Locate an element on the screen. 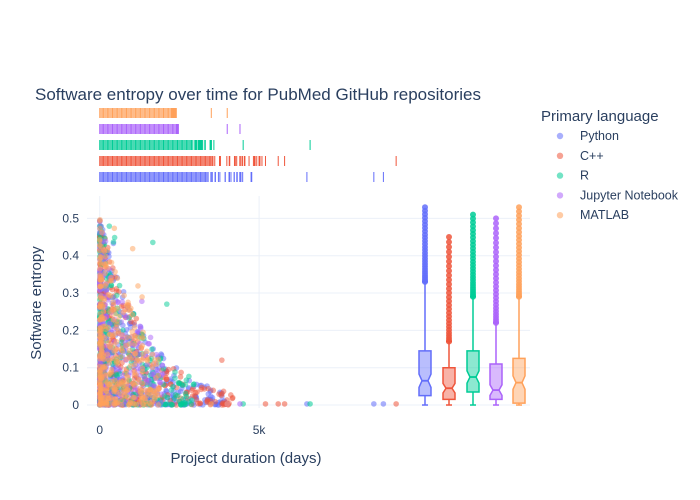 The height and width of the screenshot is (500, 700). legend-label: R is located at coordinates (584, 176).